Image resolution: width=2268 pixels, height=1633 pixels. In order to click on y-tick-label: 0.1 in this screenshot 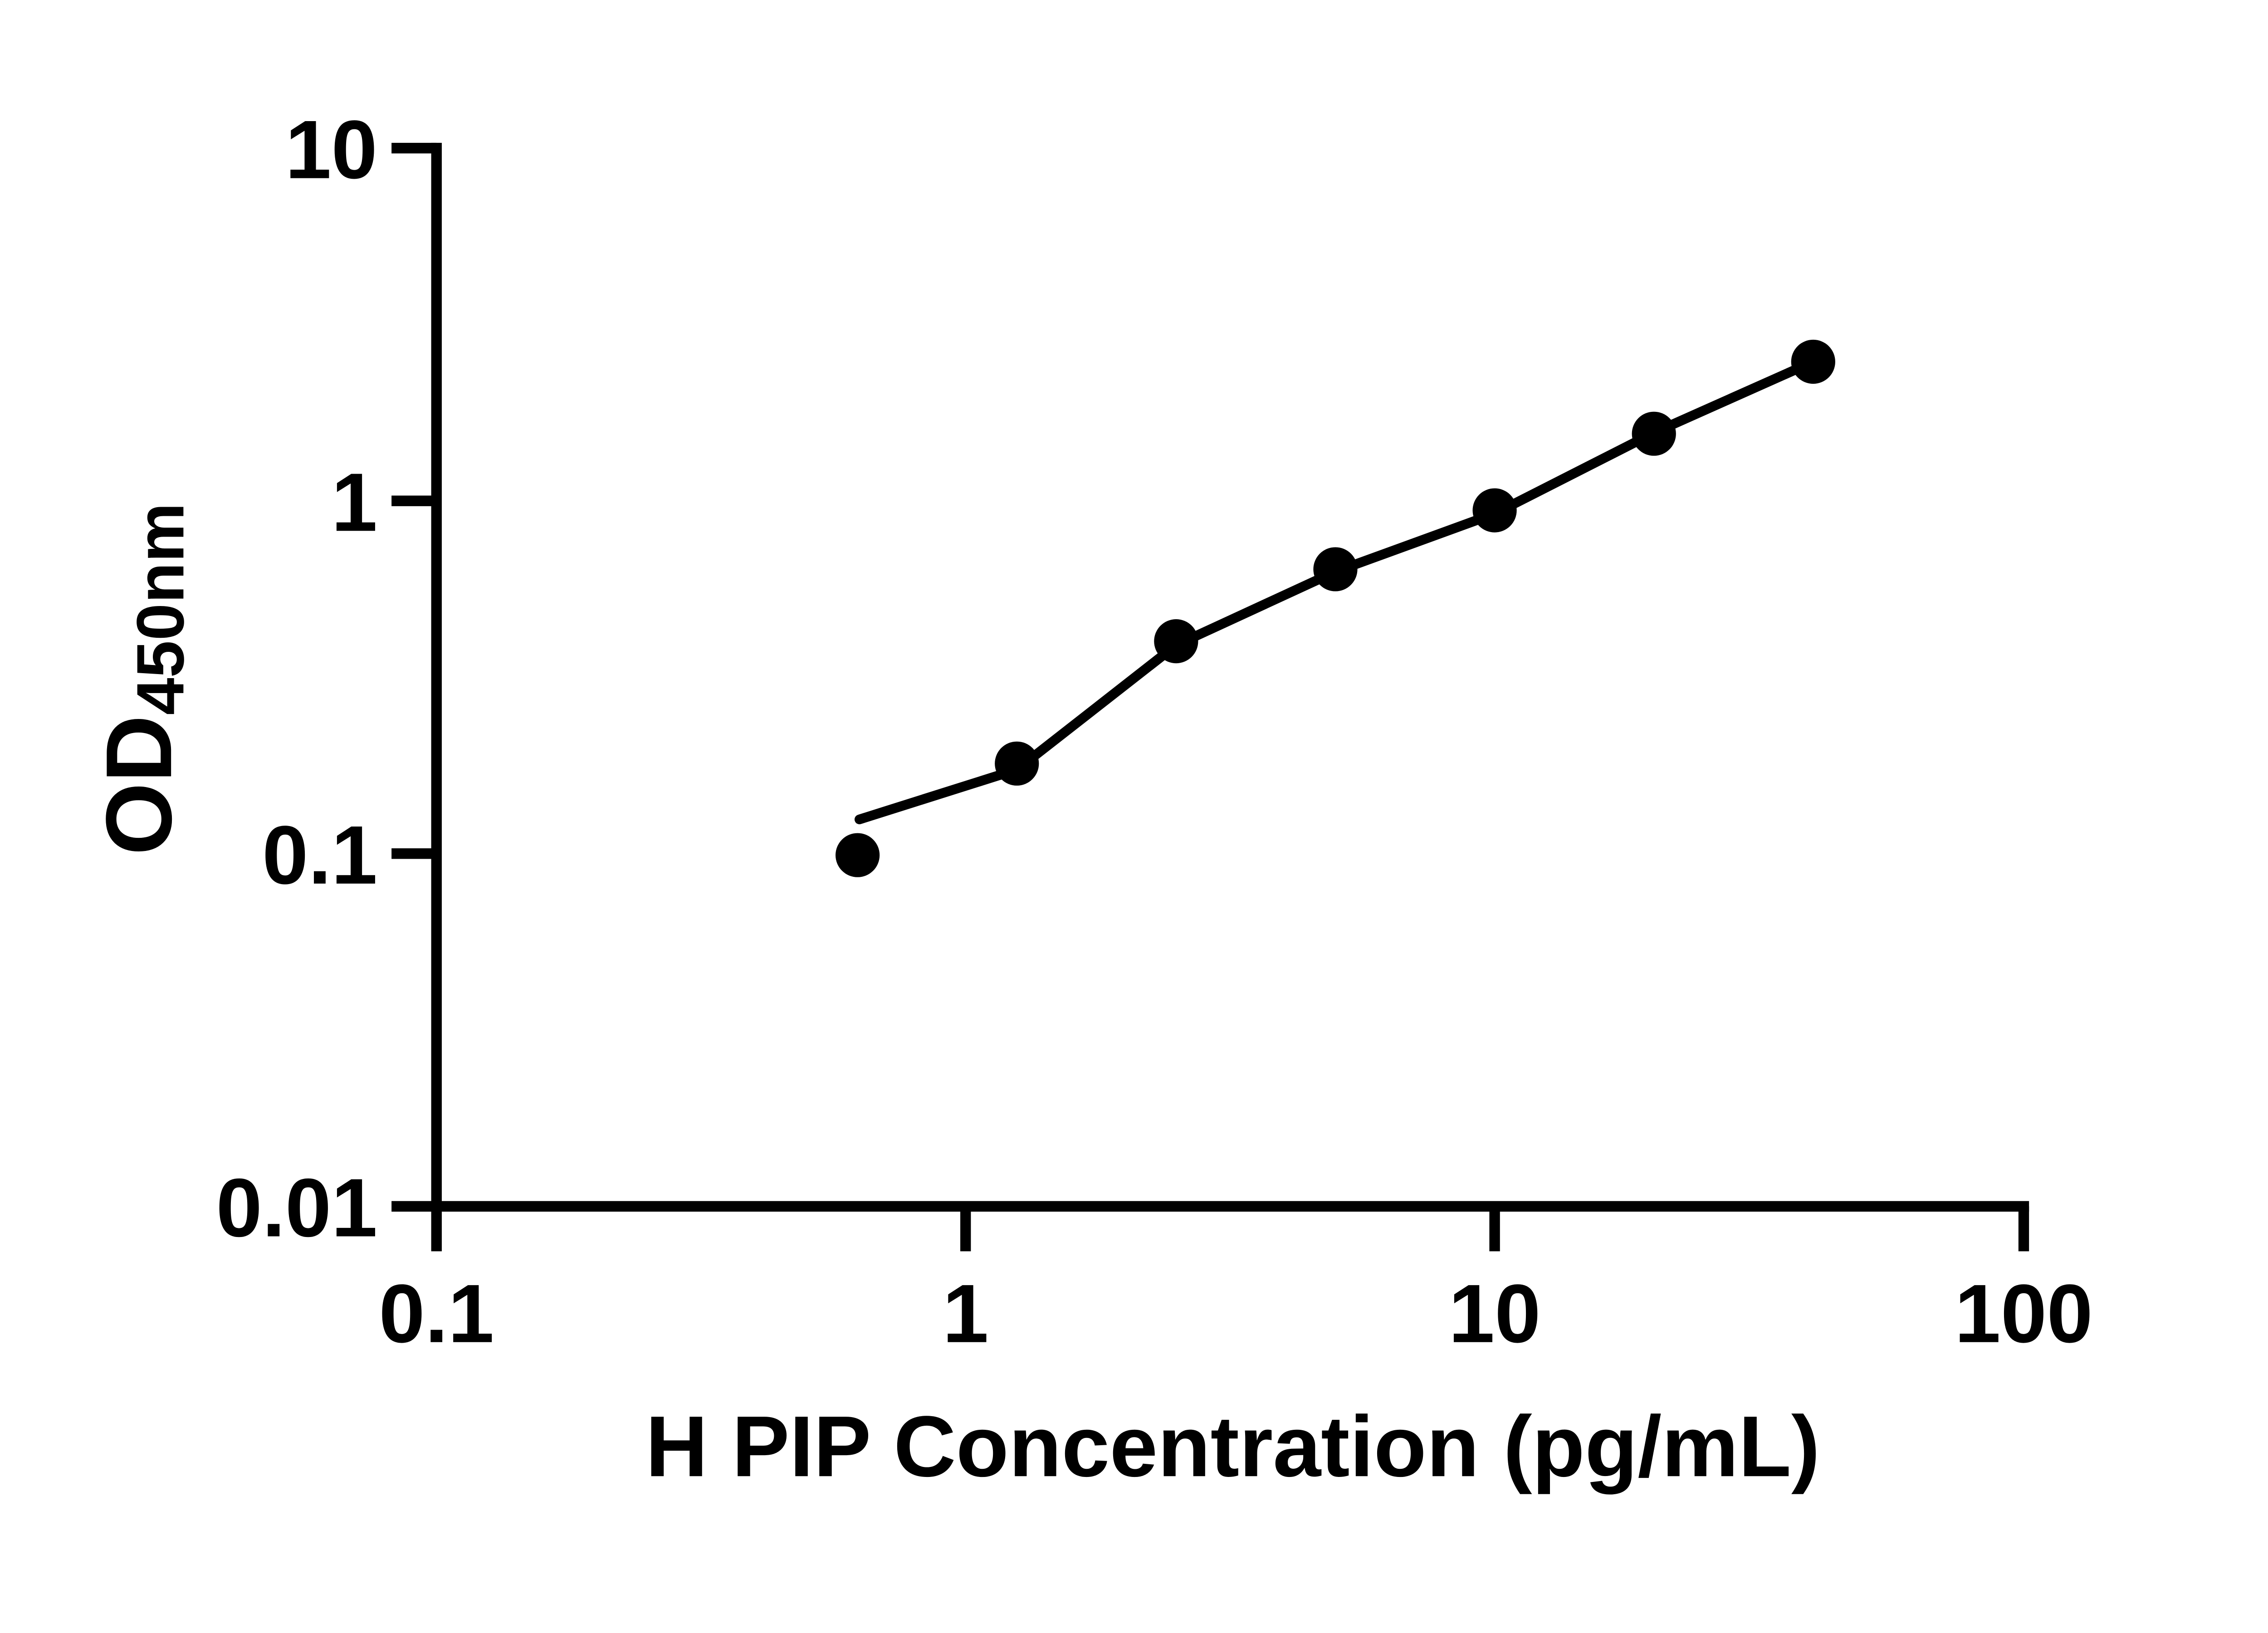, I will do `click(319, 855)`.